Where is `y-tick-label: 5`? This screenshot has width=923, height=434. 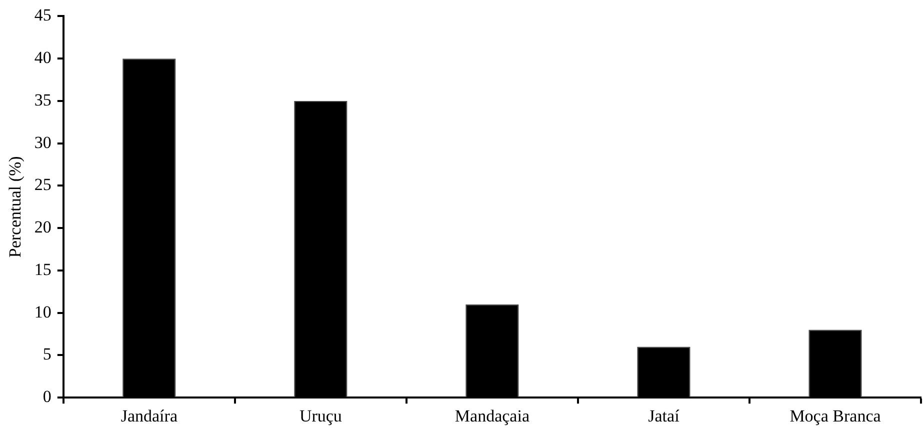 y-tick-label: 5 is located at coordinates (47, 354).